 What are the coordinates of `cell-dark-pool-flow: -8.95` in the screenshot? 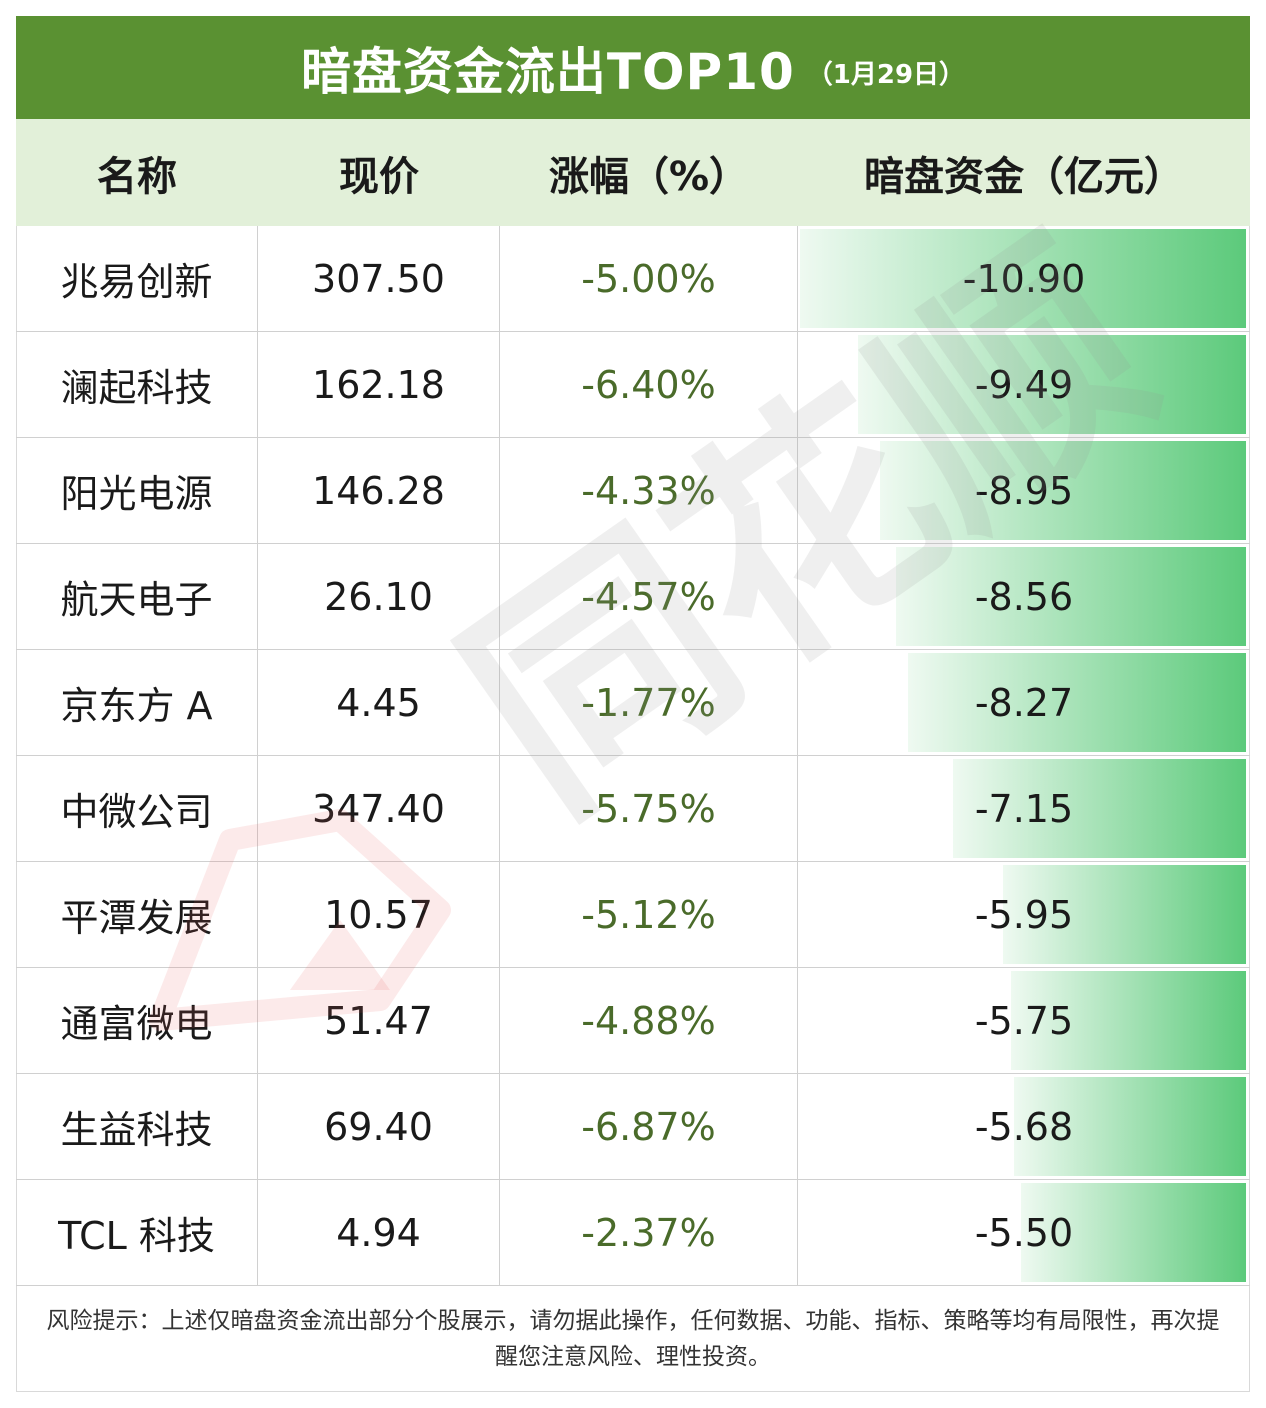 It's located at (1024, 490).